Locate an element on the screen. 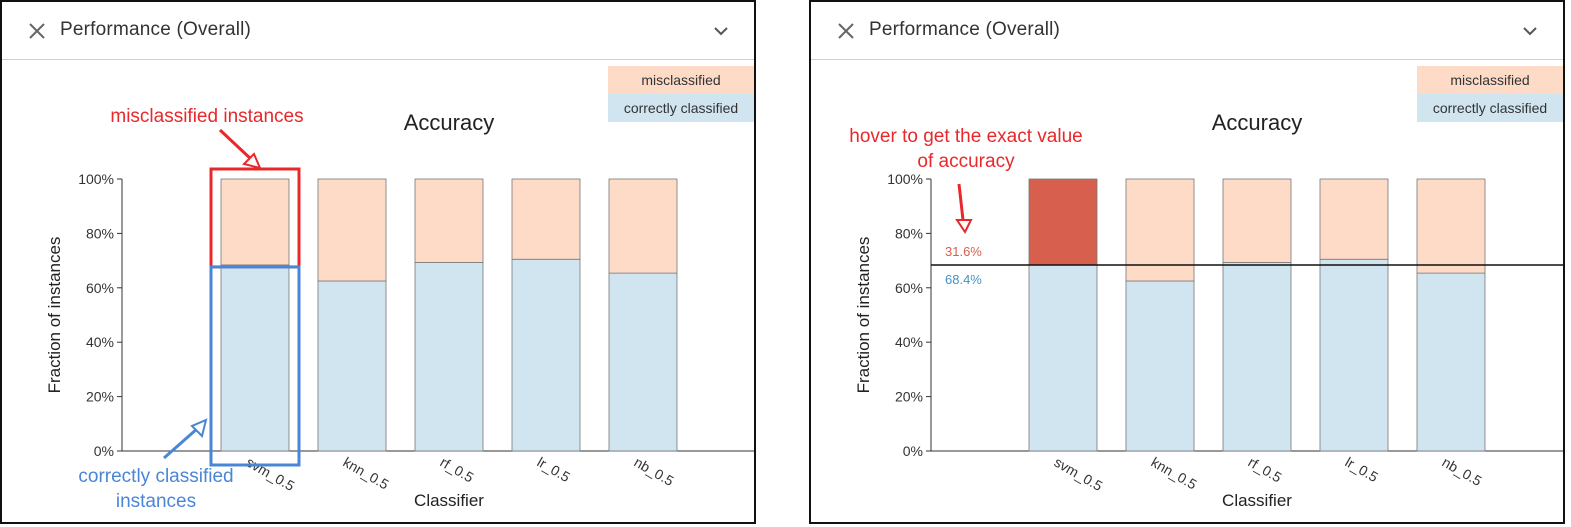 Image resolution: width=1571 pixels, height=527 pixels. correct-annotation-line2: instances is located at coordinates (156, 501).